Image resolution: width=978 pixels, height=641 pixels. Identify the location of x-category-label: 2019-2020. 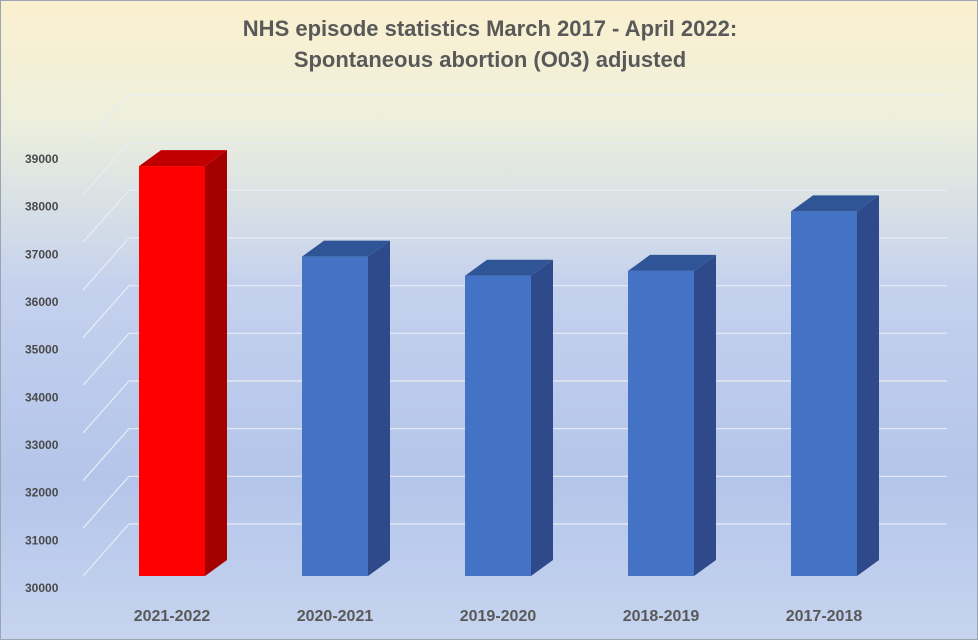
(498, 616).